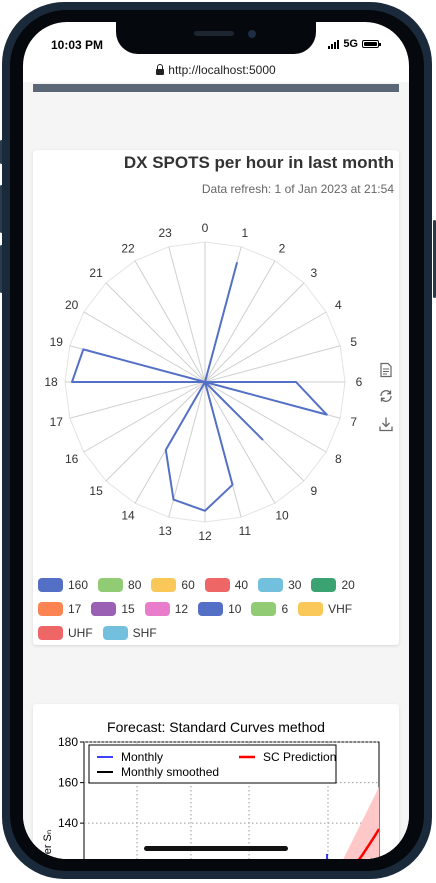 The height and width of the screenshot is (883, 436). What do you see at coordinates (72, 305) in the screenshot?
I see `angle-label: 20` at bounding box center [72, 305].